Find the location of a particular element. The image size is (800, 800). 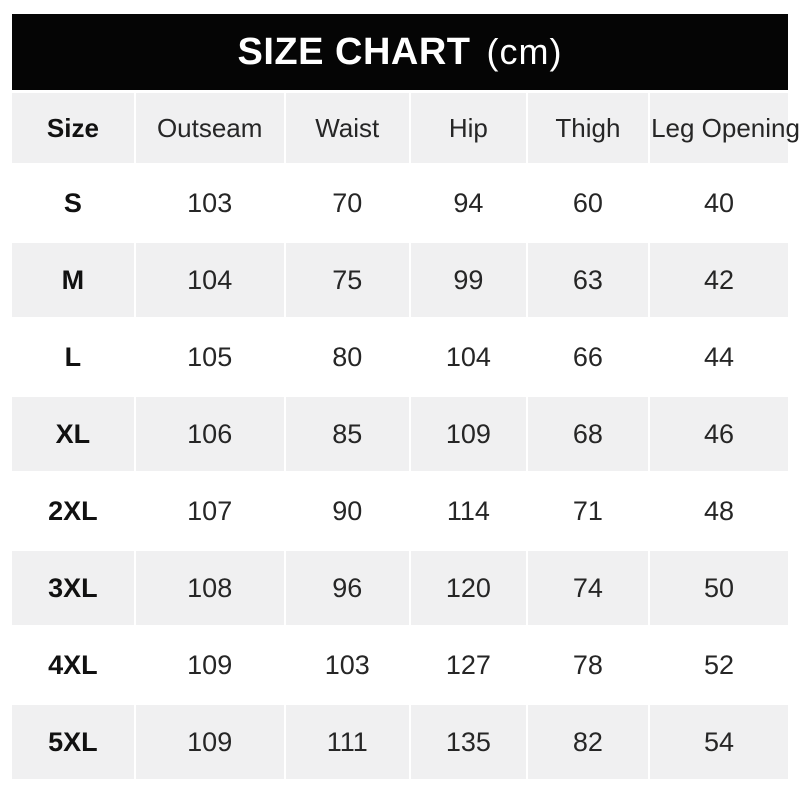

measurement-cell: 107 is located at coordinates (209, 511).